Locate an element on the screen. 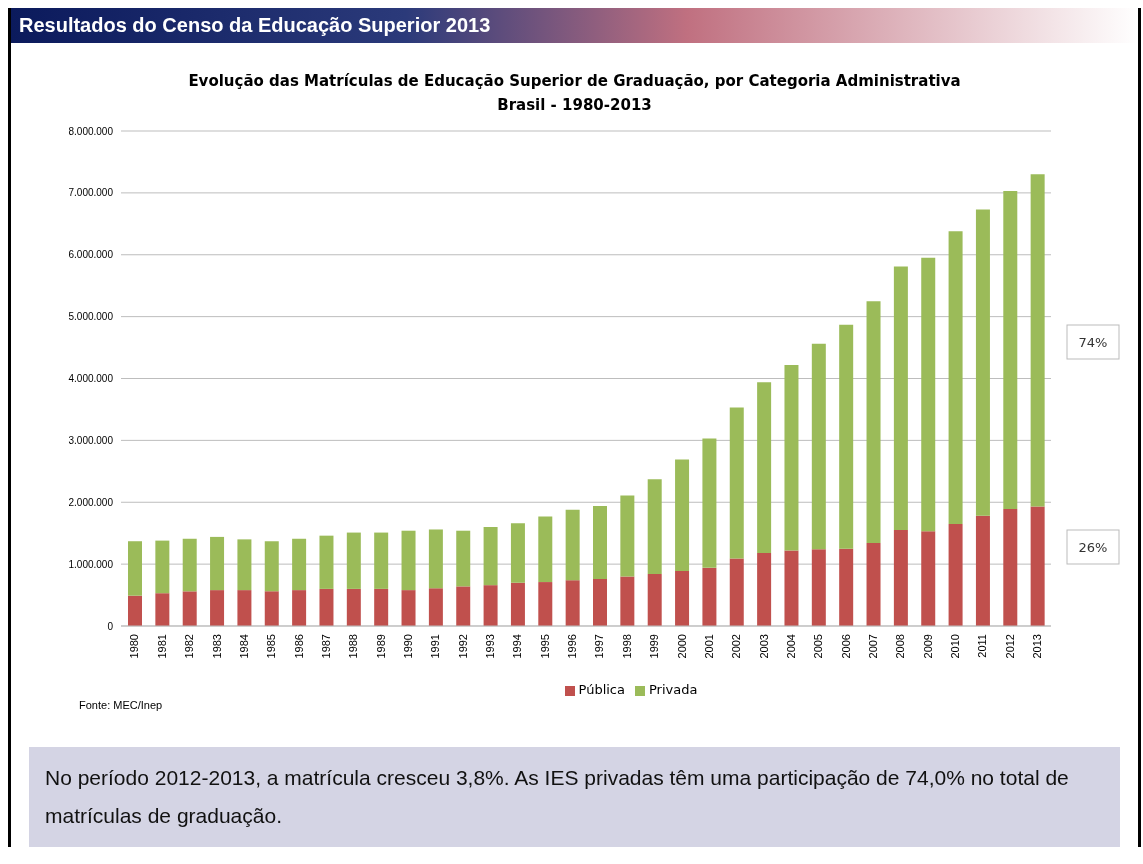 The height and width of the screenshot is (864, 1143). x-tick-label: 2013 is located at coordinates (1037, 646).